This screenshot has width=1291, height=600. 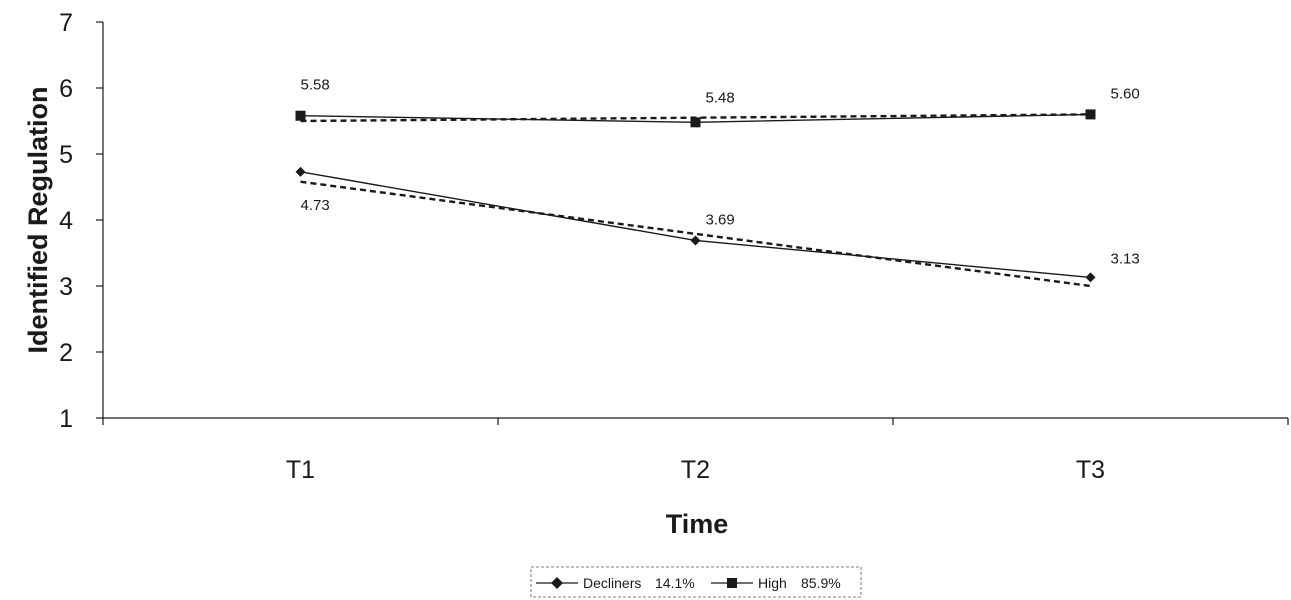 I want to click on x-tick-label-t1: T1, so click(x=300, y=470).